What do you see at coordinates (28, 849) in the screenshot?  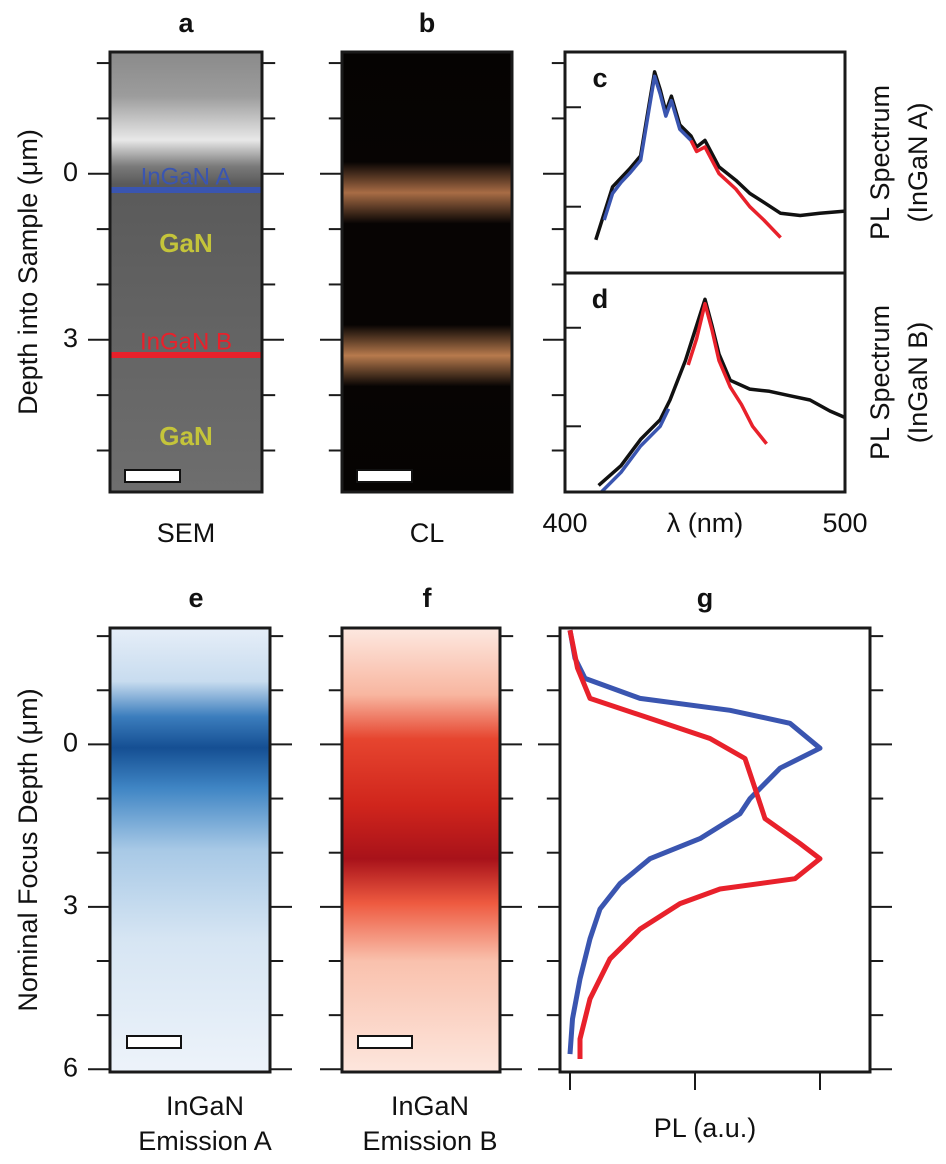 I see `y-axis-label: Nominal Focus Depth (μm)` at bounding box center [28, 849].